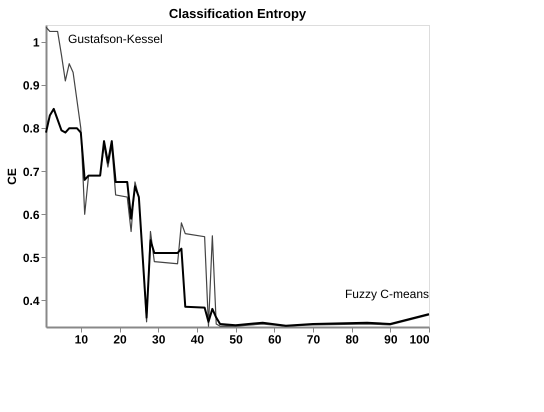  Describe the element at coordinates (81, 339) in the screenshot. I see `x-tick-label: 10` at that location.